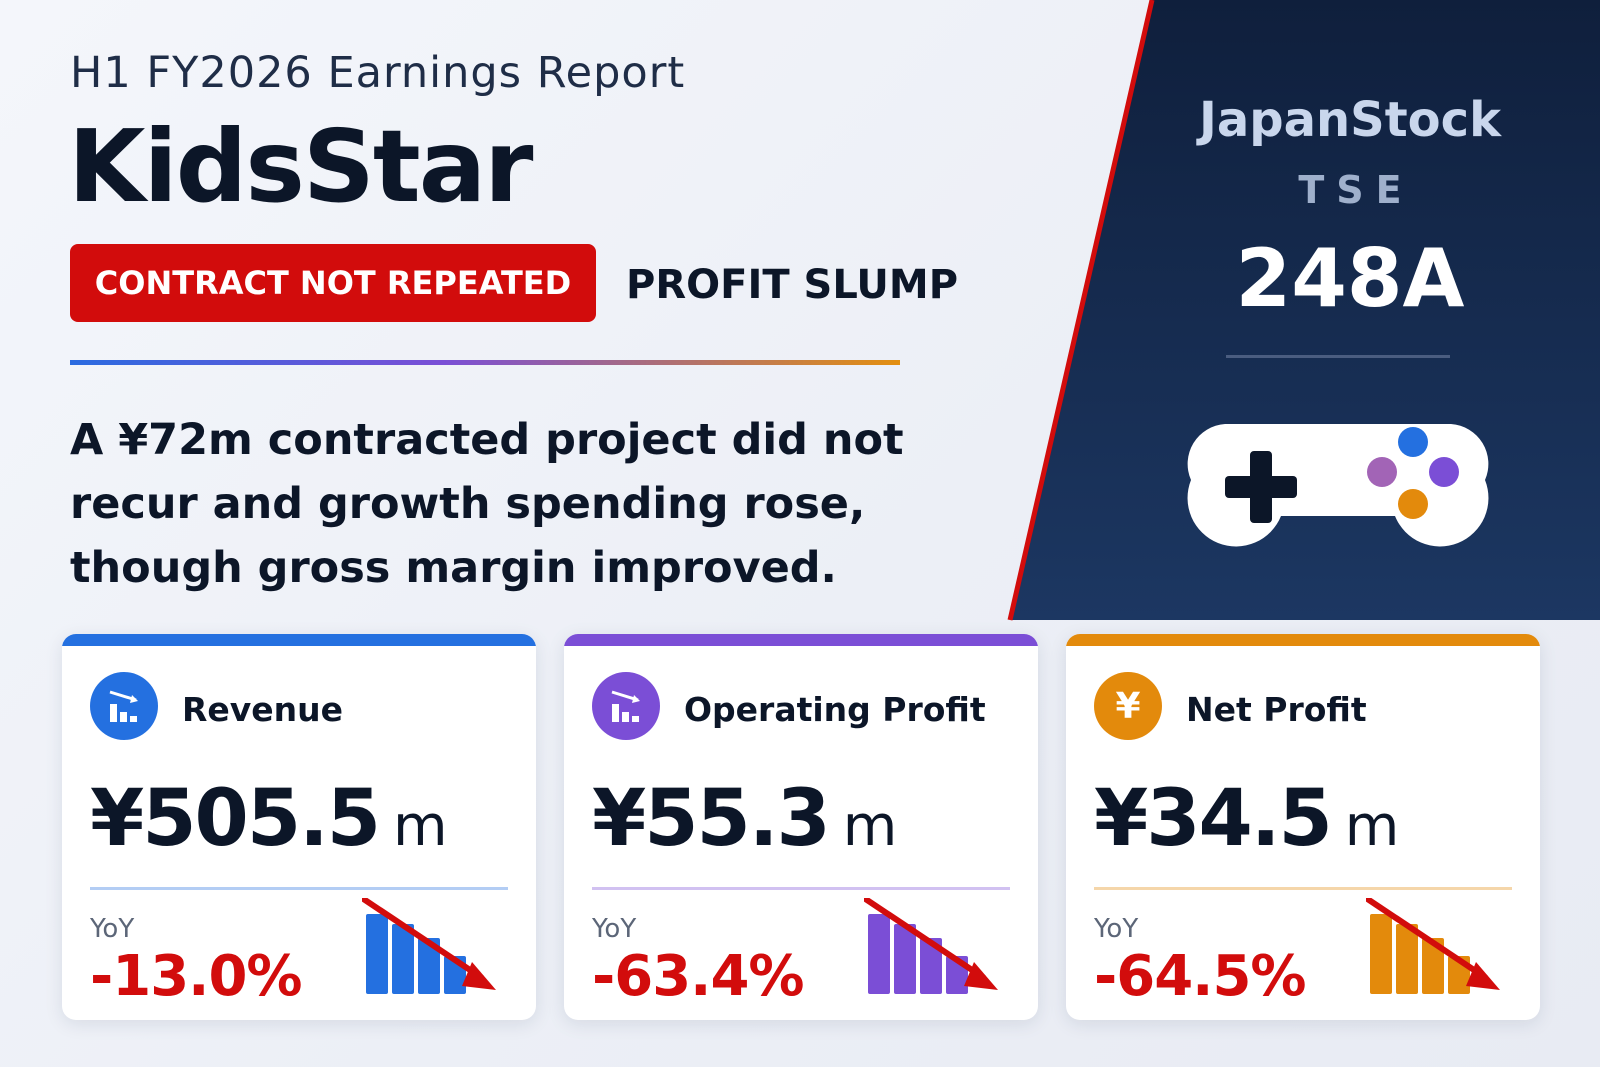 This screenshot has height=1067, width=1600. Describe the element at coordinates (1213, 819) in the screenshot. I see `metric-amount: ¥34.5` at that location.